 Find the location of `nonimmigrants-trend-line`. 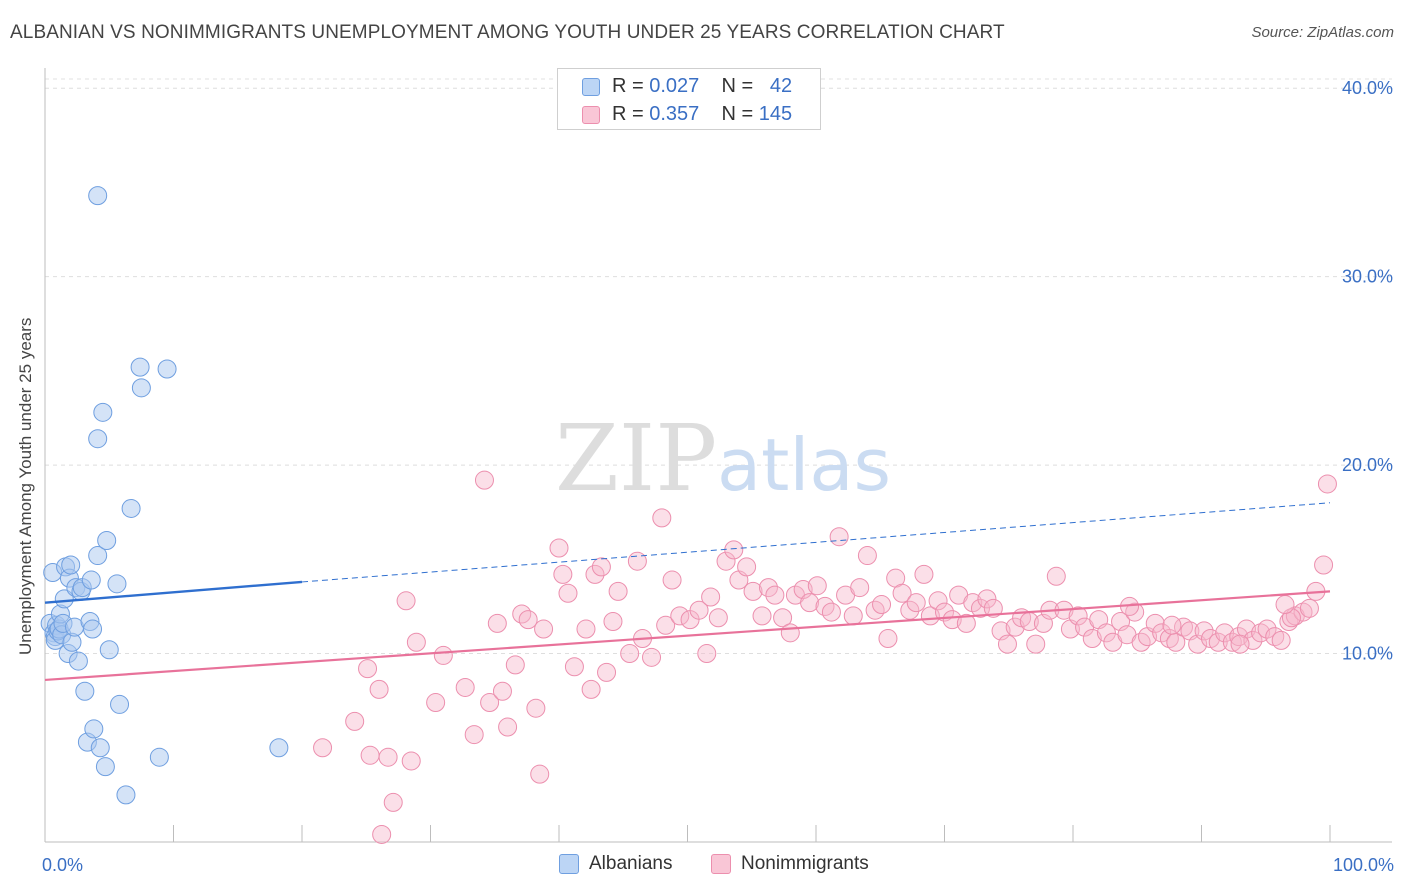

nonimmigrants-trend-line is located at coordinates (687, 636).